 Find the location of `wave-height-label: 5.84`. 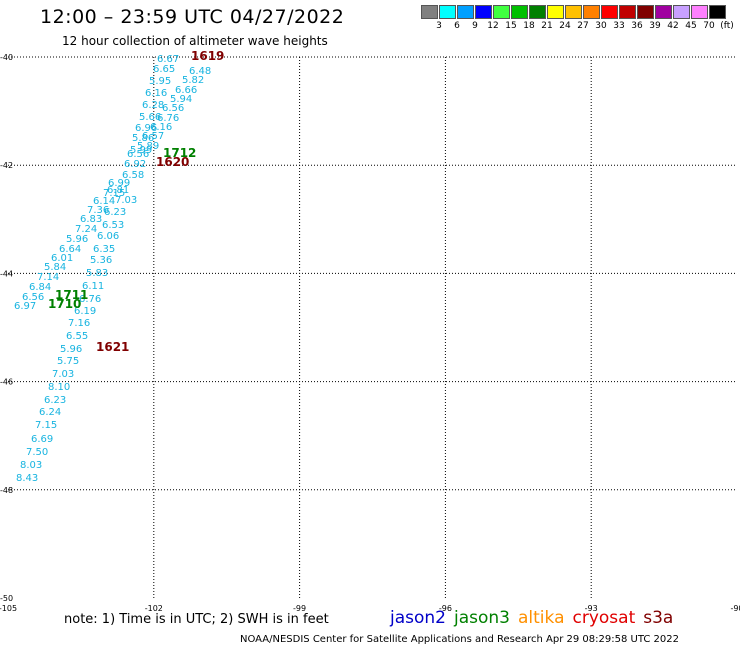

wave-height-label: 5.84 is located at coordinates (55, 267).